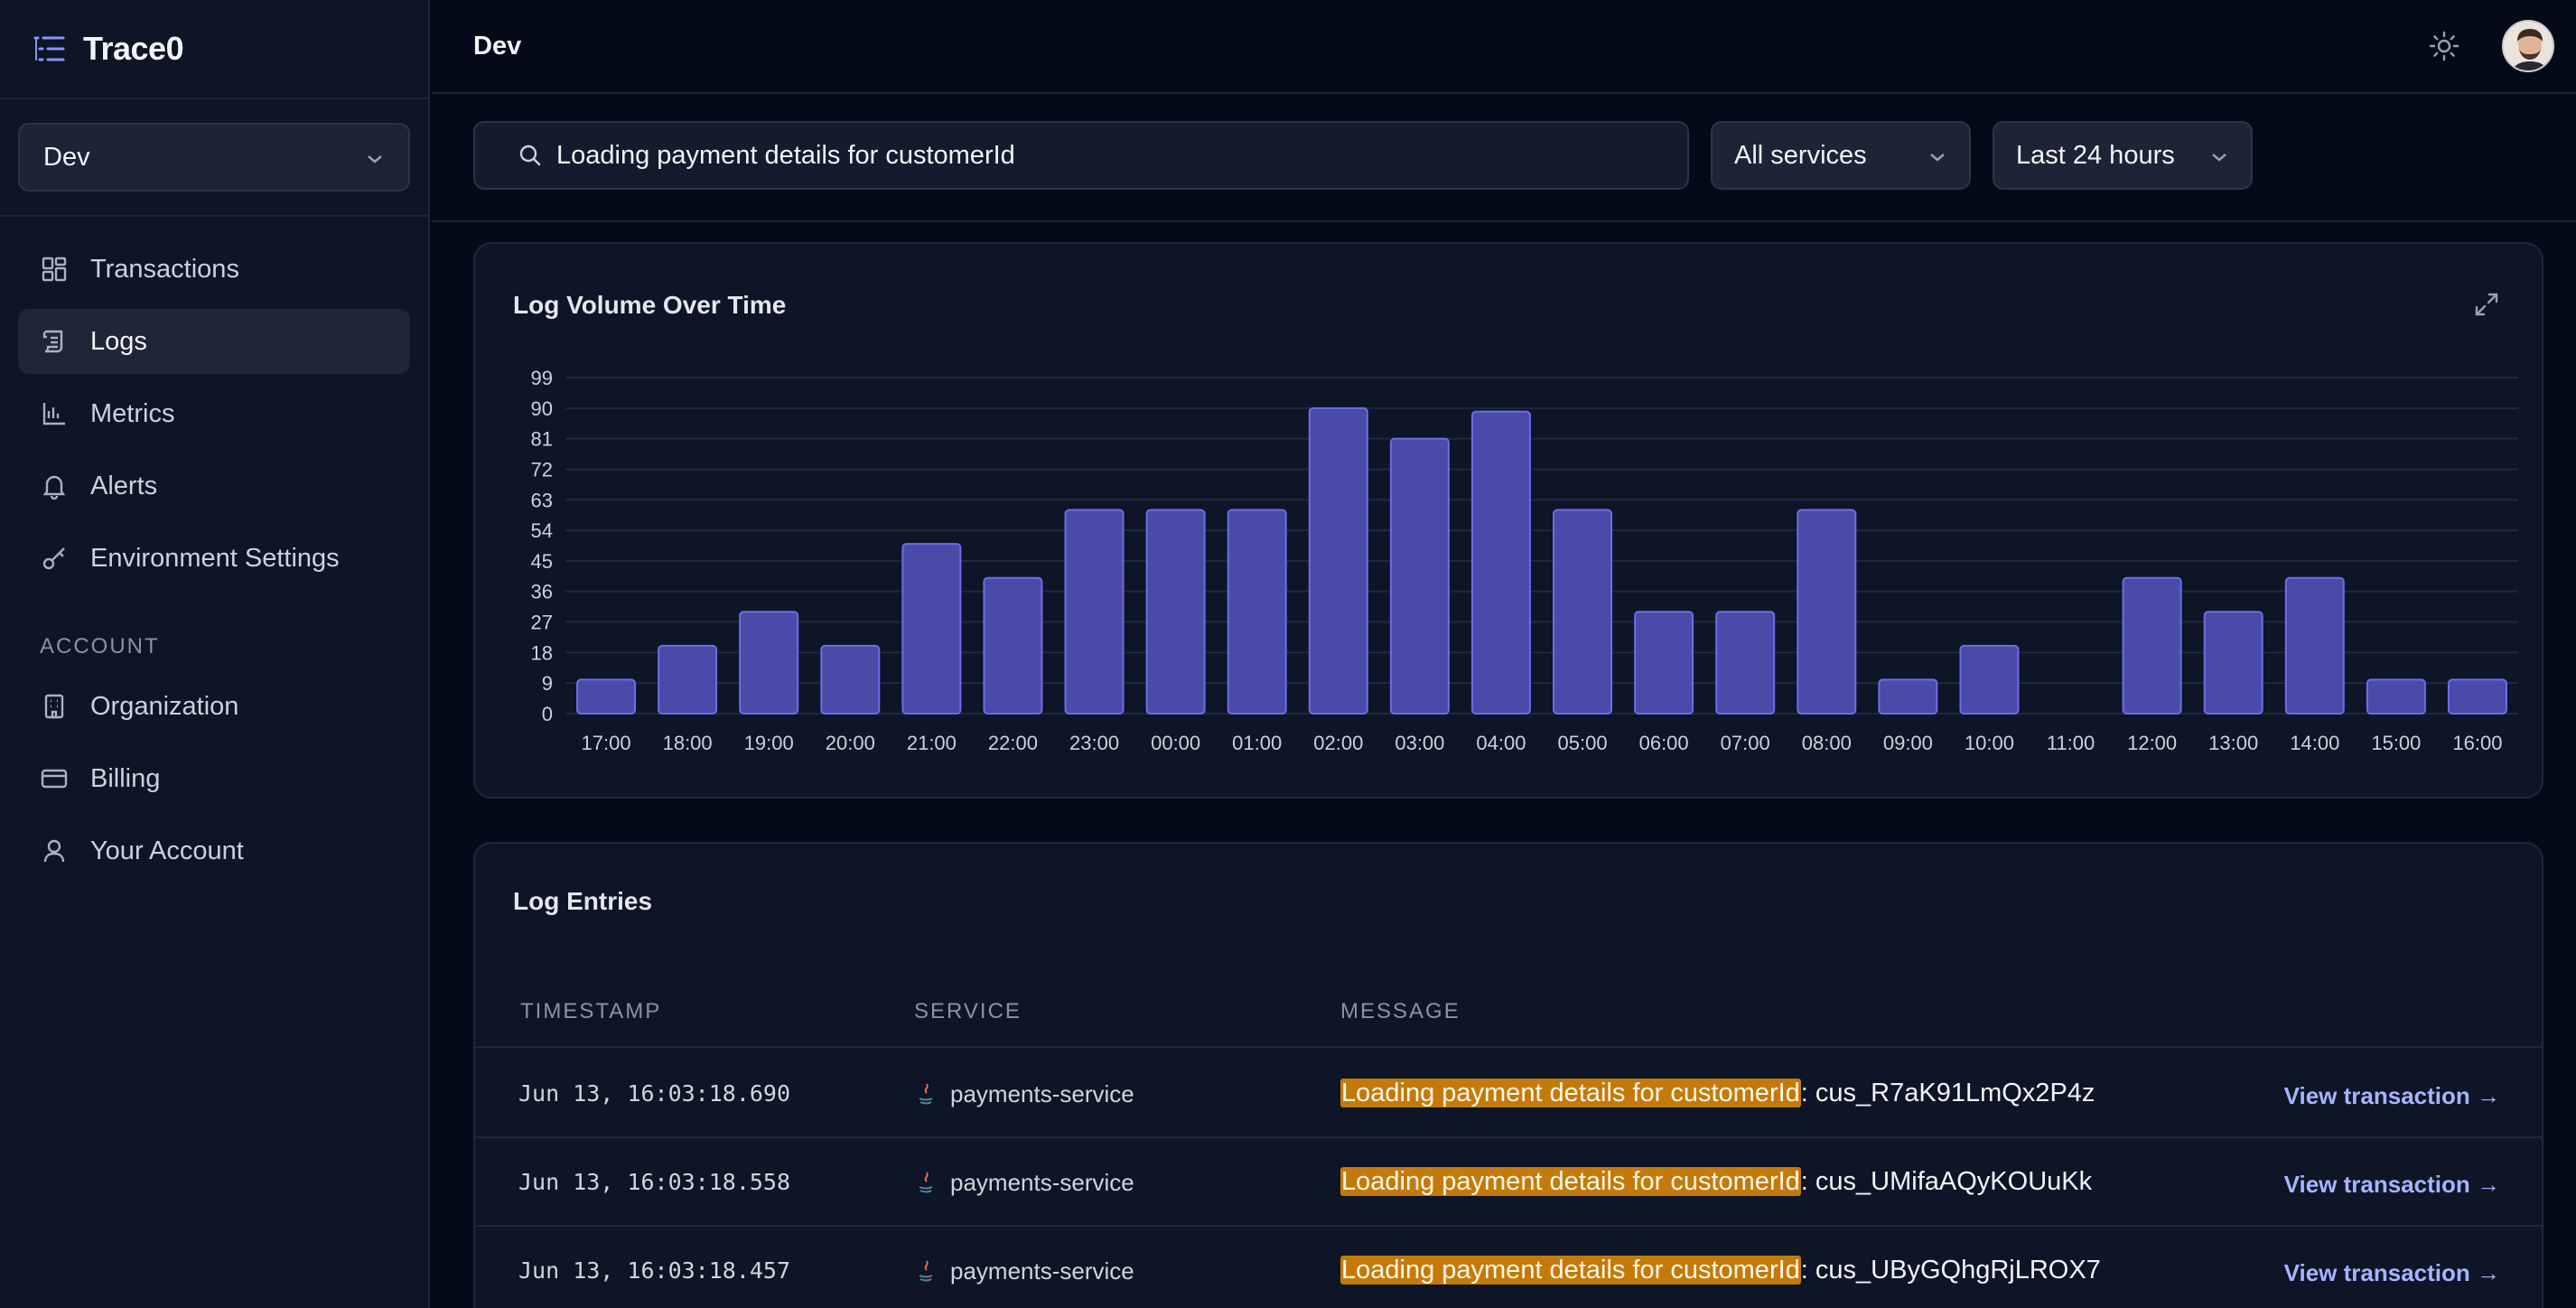  What do you see at coordinates (66, 157) in the screenshot?
I see `environment-select-value: Dev` at bounding box center [66, 157].